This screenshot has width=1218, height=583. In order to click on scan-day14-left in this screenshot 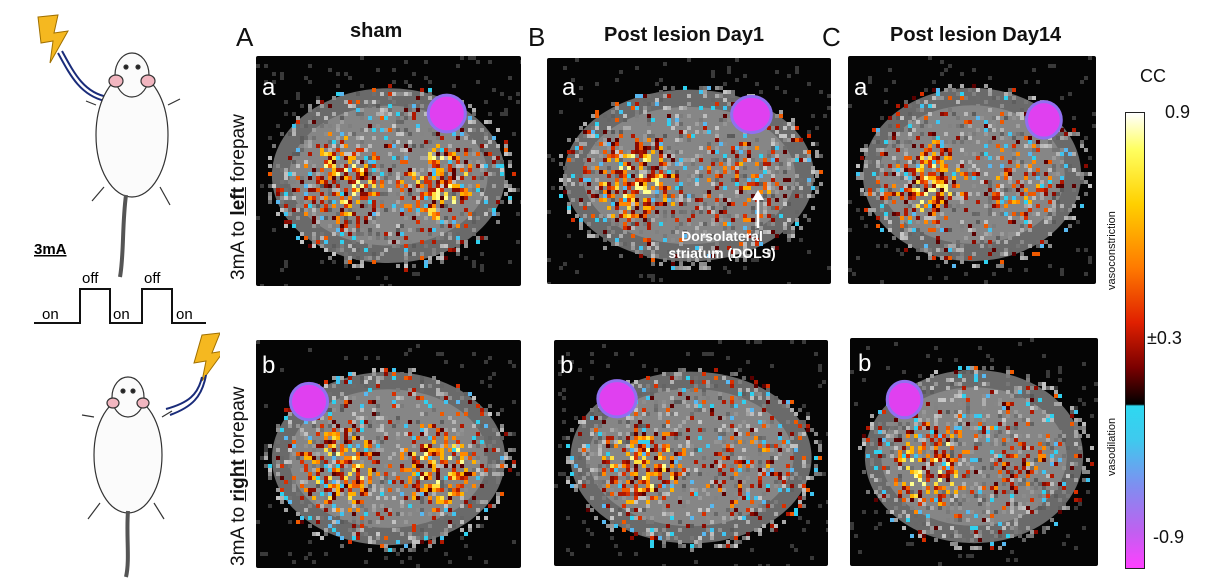, I will do `click(972, 170)`.